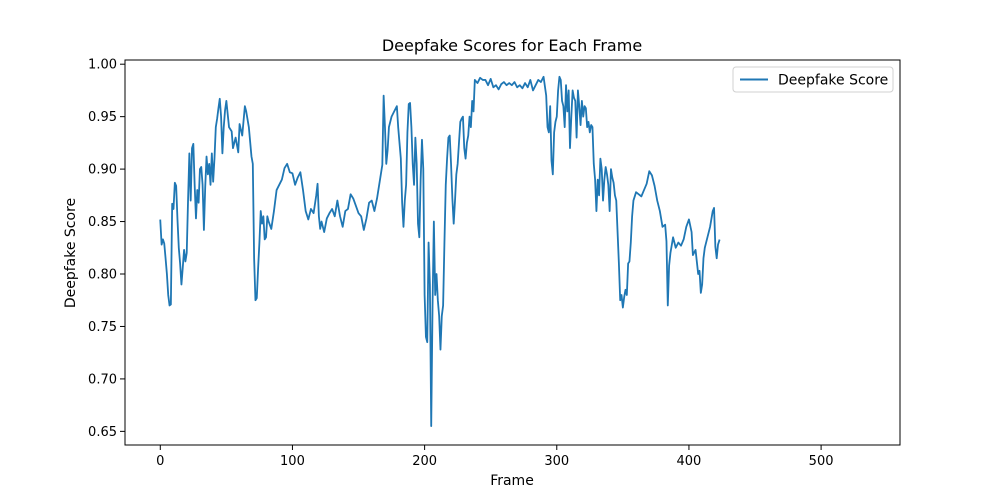 Image resolution: width=1000 pixels, height=504 pixels. What do you see at coordinates (689, 461) in the screenshot?
I see `x-tick-label: 400` at bounding box center [689, 461].